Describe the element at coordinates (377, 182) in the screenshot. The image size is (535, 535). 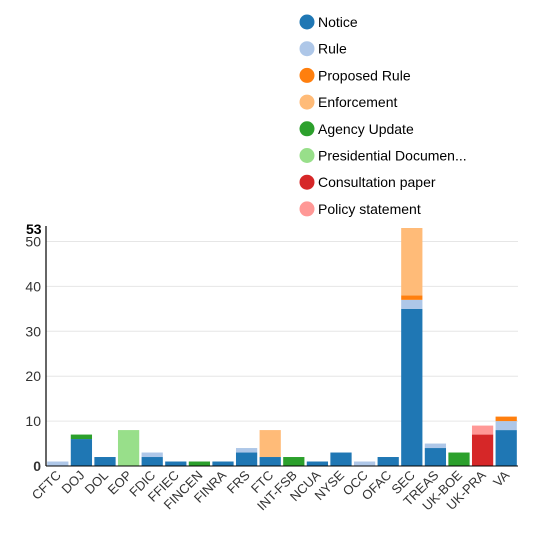
I see `legend-label-6: Consultation paper` at that location.